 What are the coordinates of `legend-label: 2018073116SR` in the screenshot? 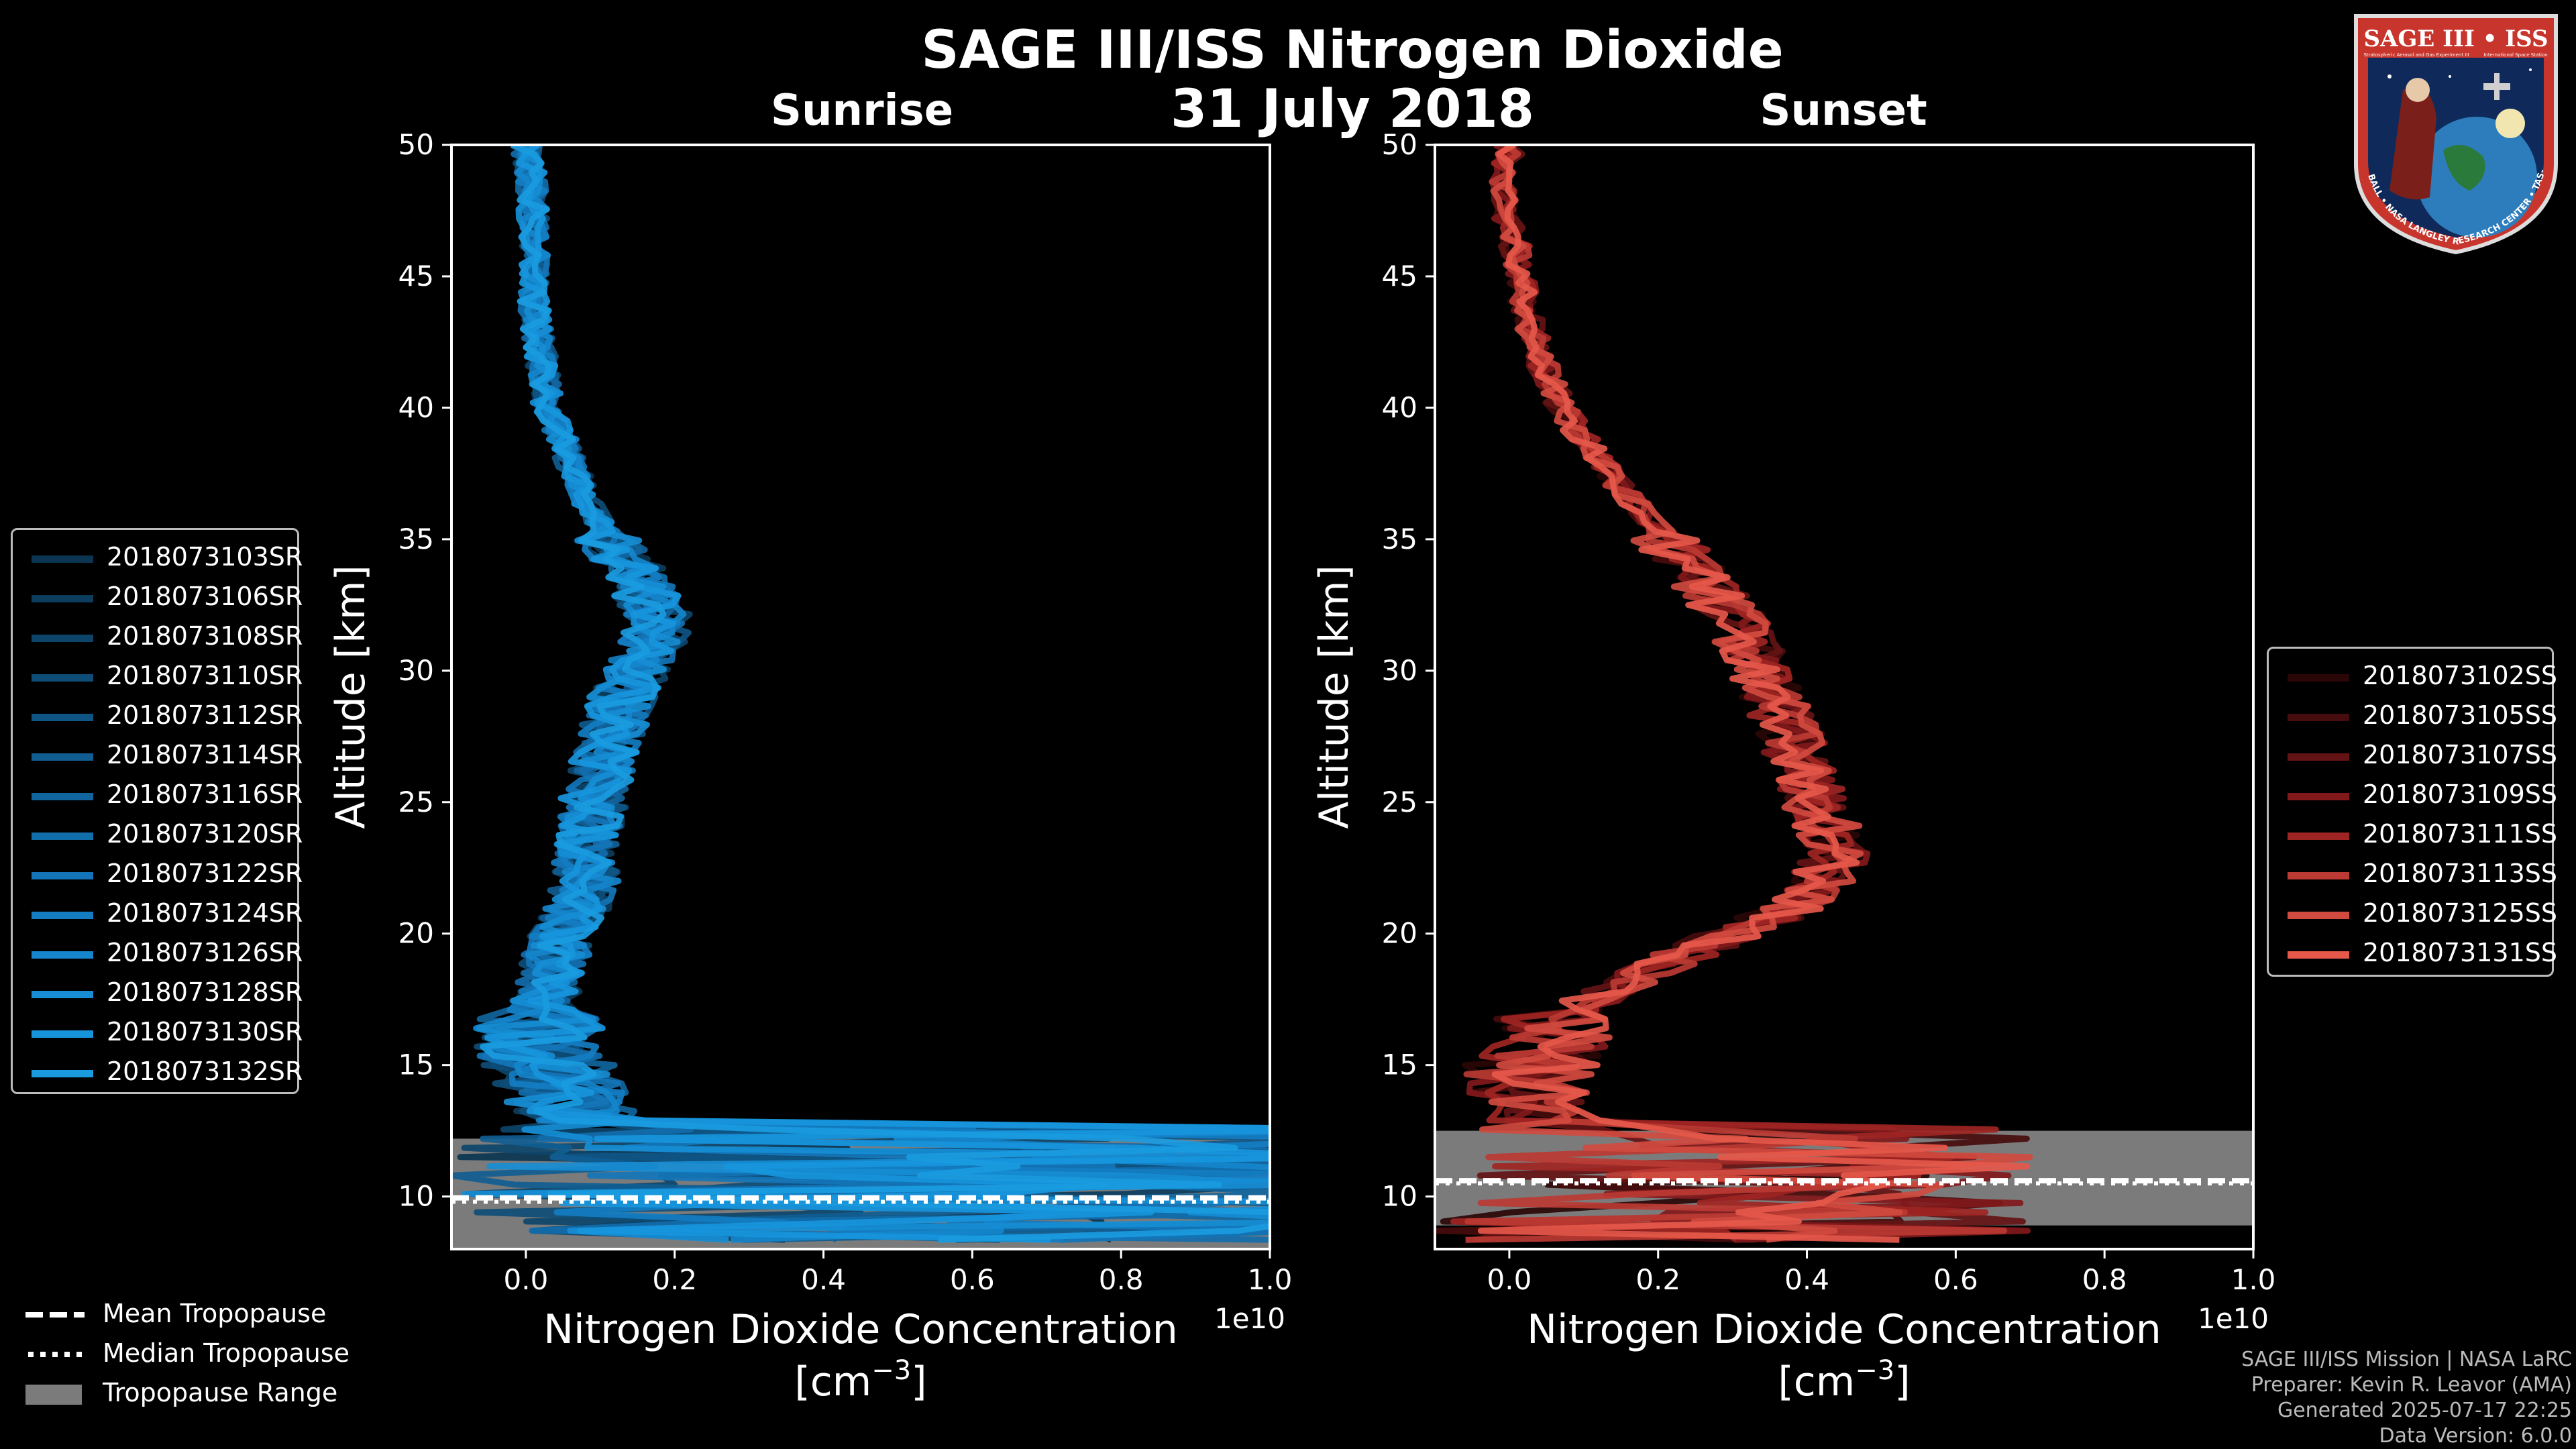 It's located at (205, 794).